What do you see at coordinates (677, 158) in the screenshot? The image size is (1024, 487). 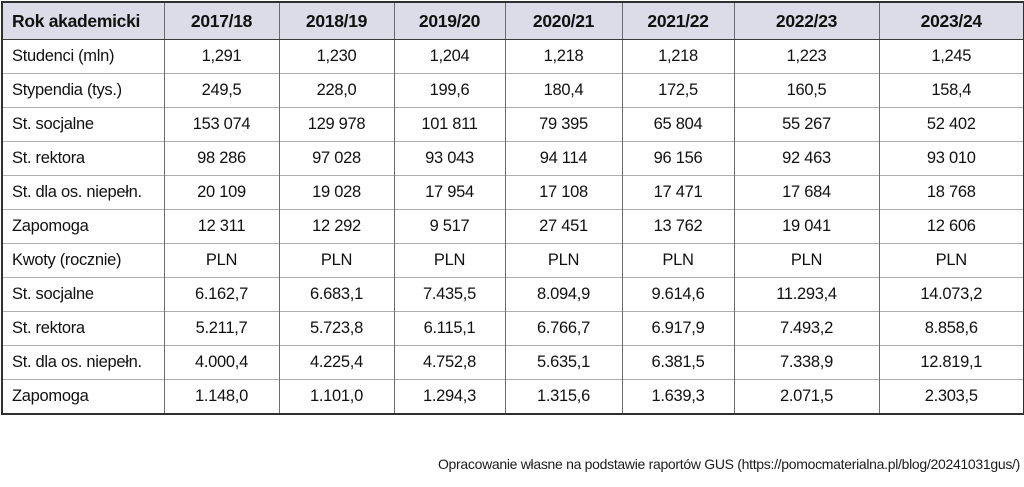 I see `value-cell: 96 156` at bounding box center [677, 158].